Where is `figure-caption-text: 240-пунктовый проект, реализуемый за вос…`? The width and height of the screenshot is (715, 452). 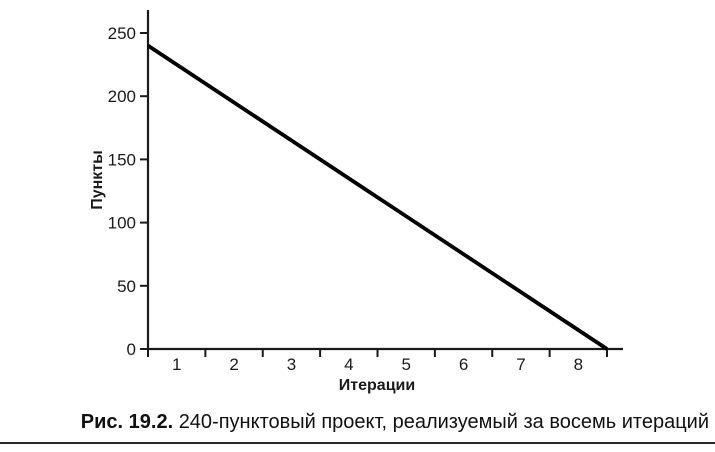 figure-caption-text: 240-пунктовый проект, реализуемый за вос… is located at coordinates (443, 422).